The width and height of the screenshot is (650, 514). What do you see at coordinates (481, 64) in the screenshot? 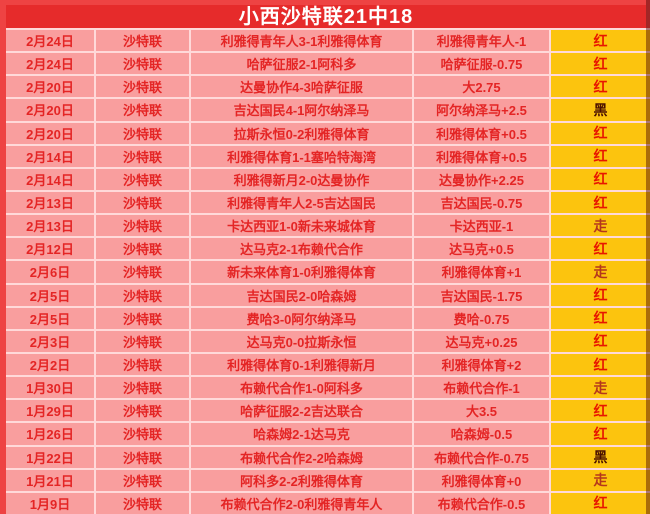
I see `handicap-pick-cell: 哈萨征服-0.75` at bounding box center [481, 64].